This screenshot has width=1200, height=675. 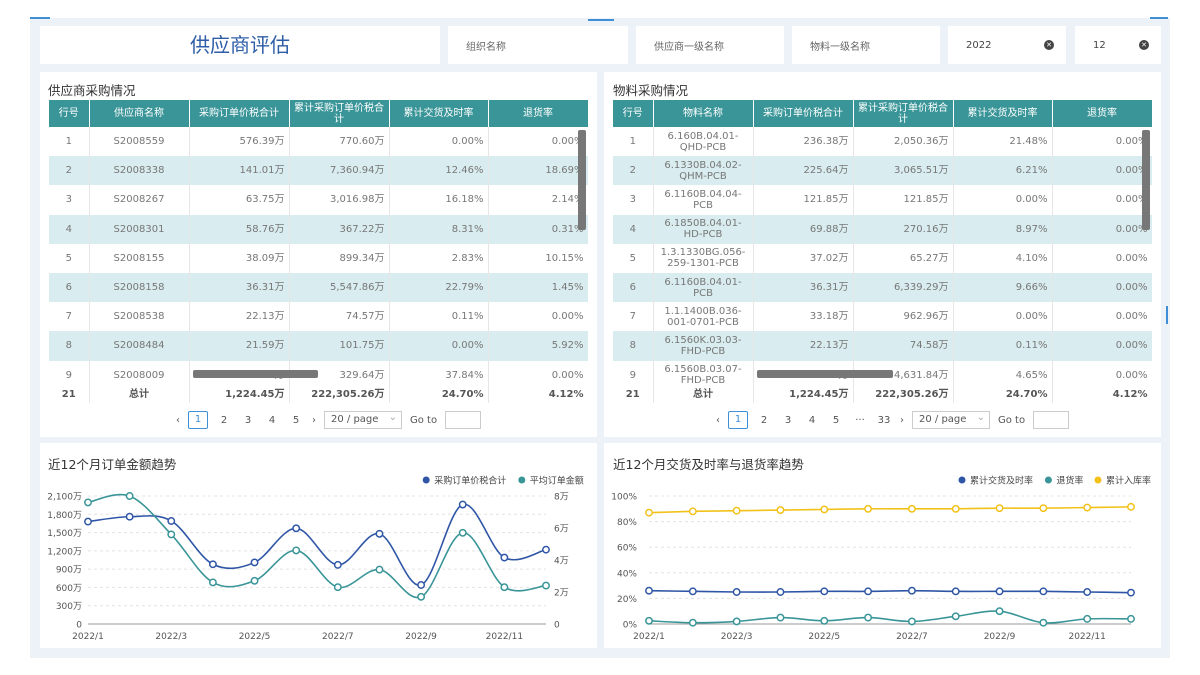 I want to click on y-tick-label: 0%, so click(x=630, y=626).